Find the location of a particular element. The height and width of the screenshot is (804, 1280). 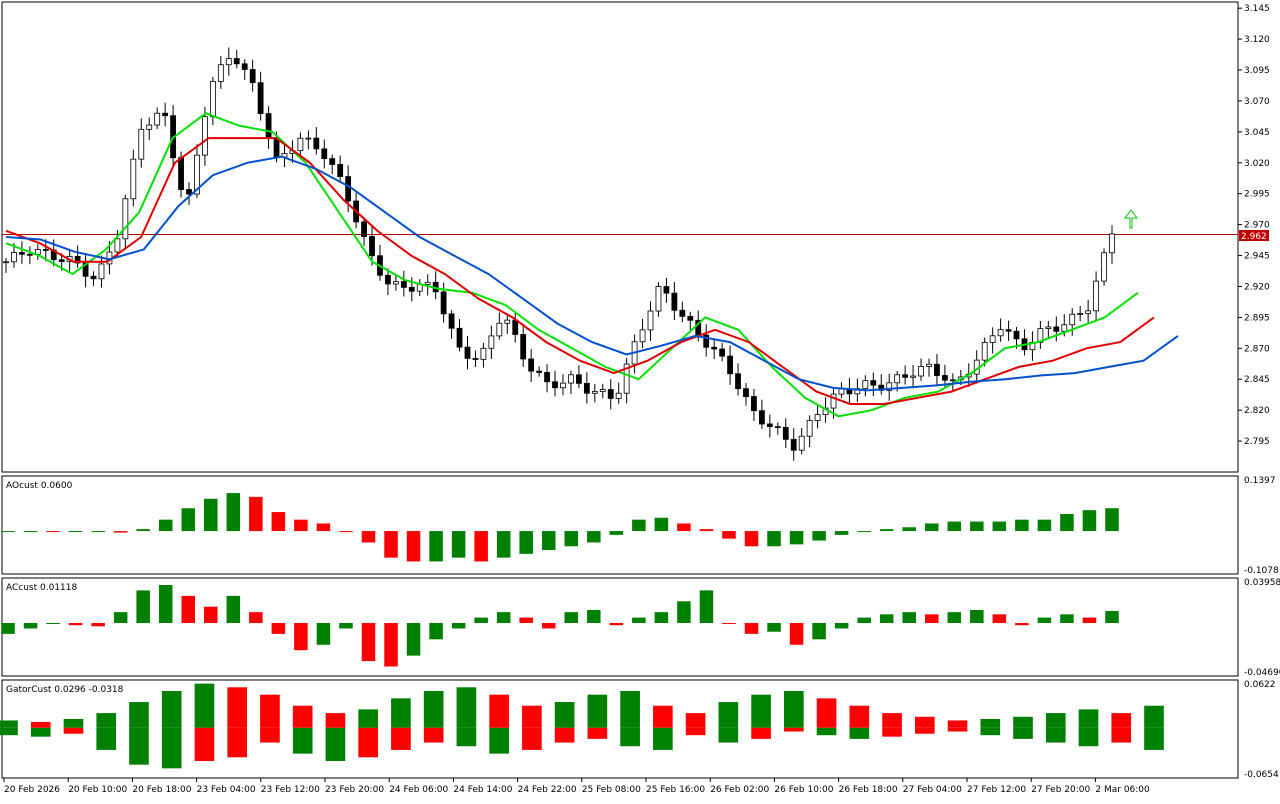

current-price-label: 2.962 is located at coordinates (1254, 237).